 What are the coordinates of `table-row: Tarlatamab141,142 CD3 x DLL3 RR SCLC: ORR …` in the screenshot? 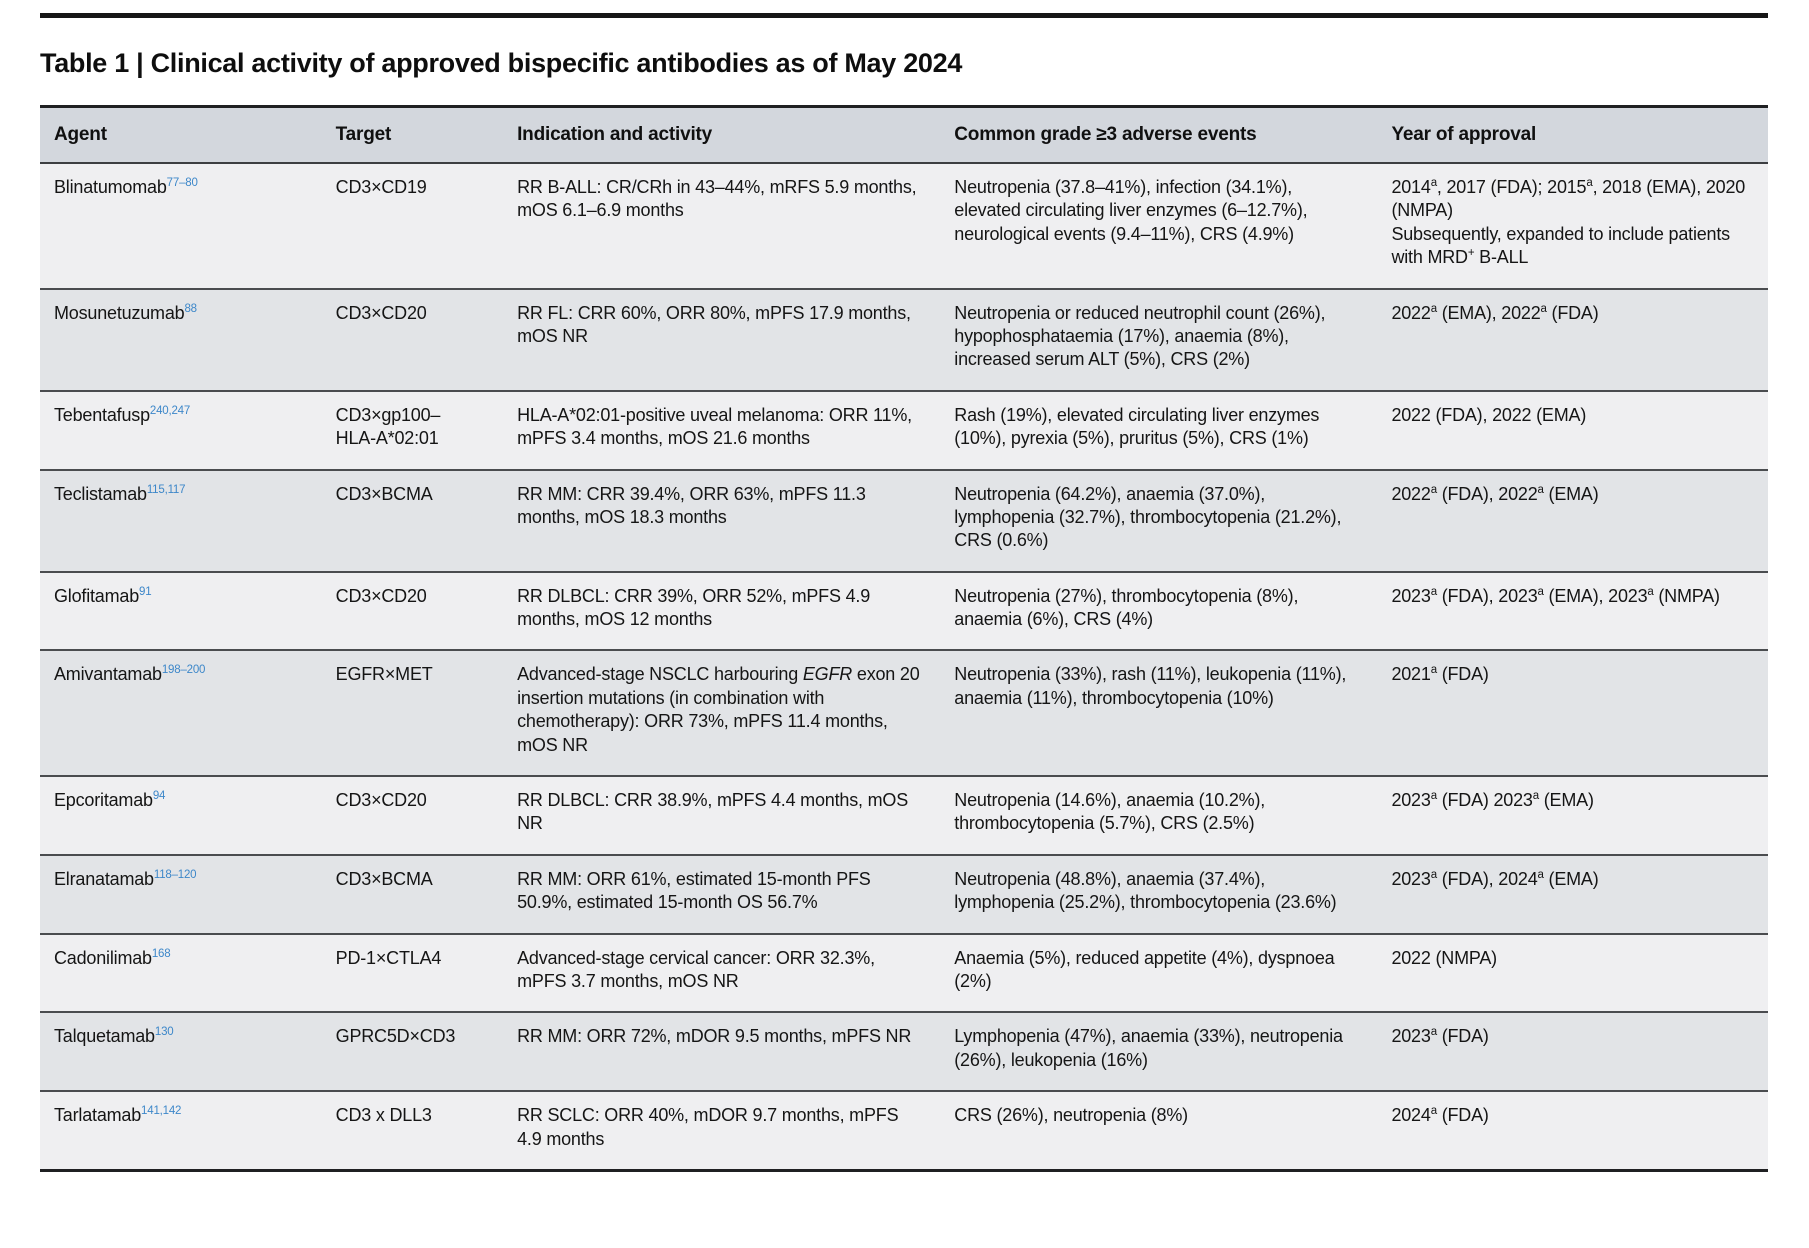 It's located at (904, 1131).